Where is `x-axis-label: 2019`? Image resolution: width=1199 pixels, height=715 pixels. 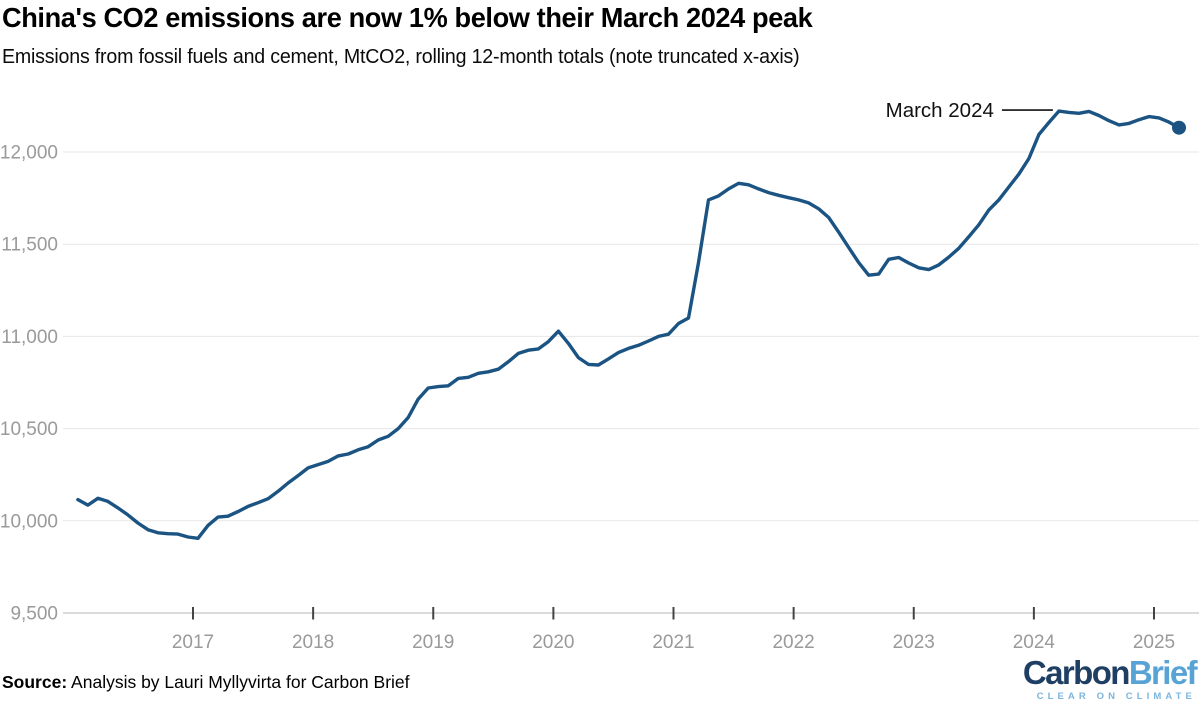
x-axis-label: 2019 is located at coordinates (433, 642).